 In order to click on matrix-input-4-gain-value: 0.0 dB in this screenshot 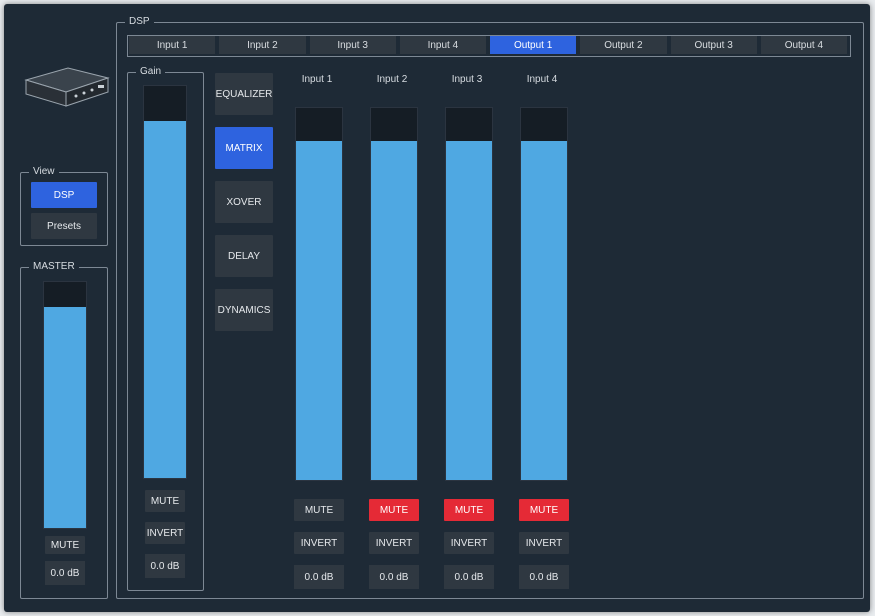, I will do `click(544, 577)`.